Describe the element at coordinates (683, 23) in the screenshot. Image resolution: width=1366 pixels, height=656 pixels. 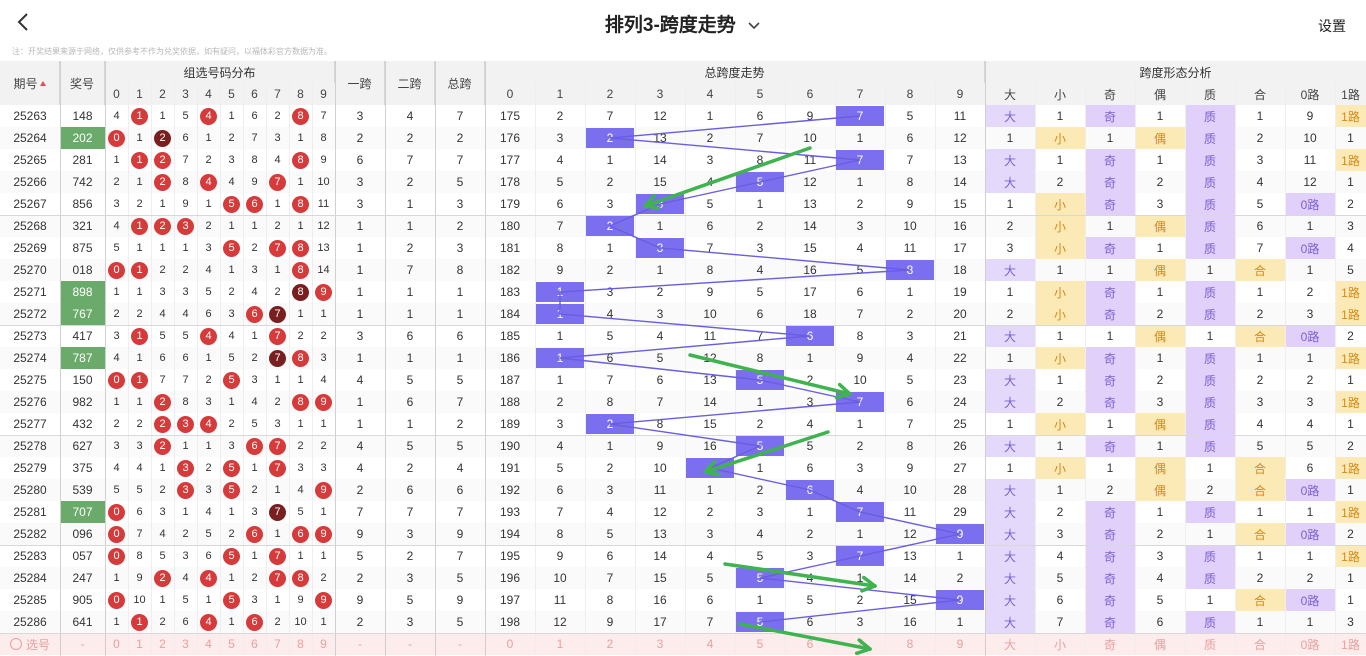
I see `page-title: 排列3-跨度走势` at that location.